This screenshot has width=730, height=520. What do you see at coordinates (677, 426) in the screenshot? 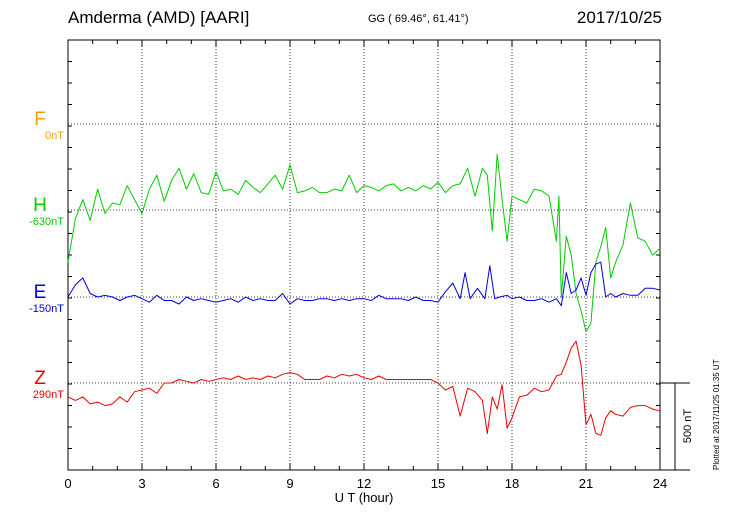
I see `scale-bar: 500 nT` at bounding box center [677, 426].